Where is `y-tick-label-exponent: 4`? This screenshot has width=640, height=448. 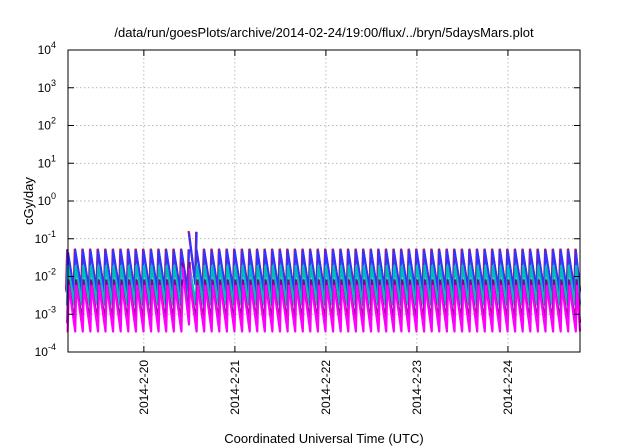 y-tick-label-exponent: 4 is located at coordinates (53, 45).